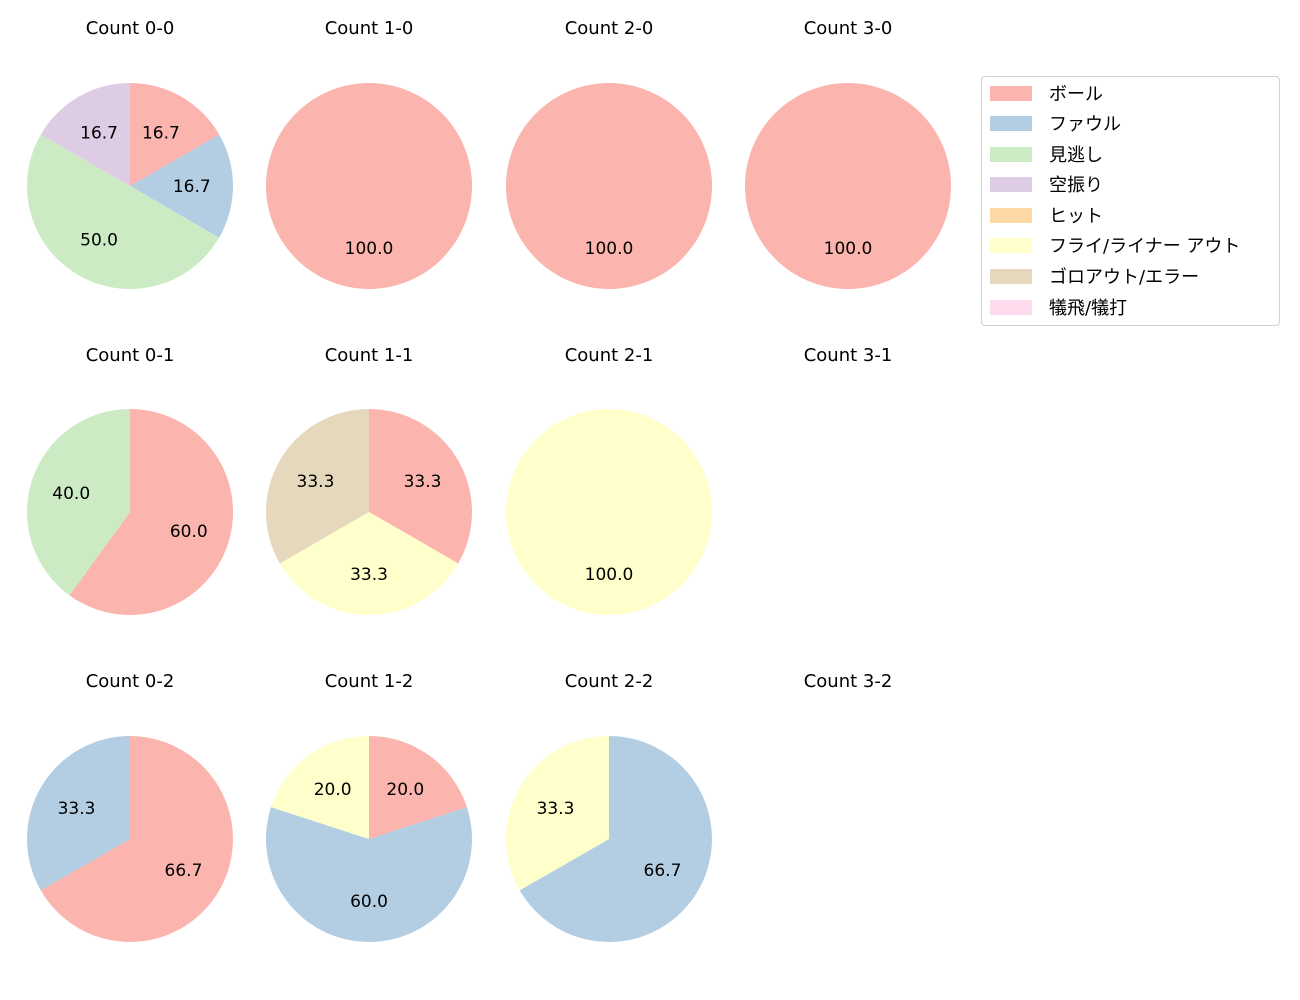 The image size is (1300, 1000). What do you see at coordinates (1076, 94) in the screenshot?
I see `legend-label: ボール` at bounding box center [1076, 94].